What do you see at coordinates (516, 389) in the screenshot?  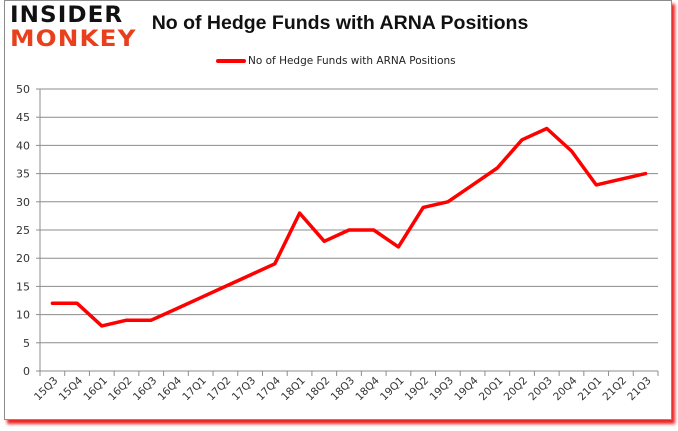 I see `x-tick-label: 20Q2` at bounding box center [516, 389].